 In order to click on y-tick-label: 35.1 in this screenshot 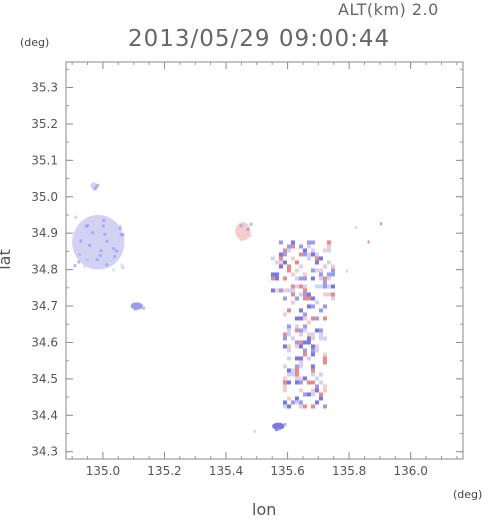, I will do `click(44, 160)`.